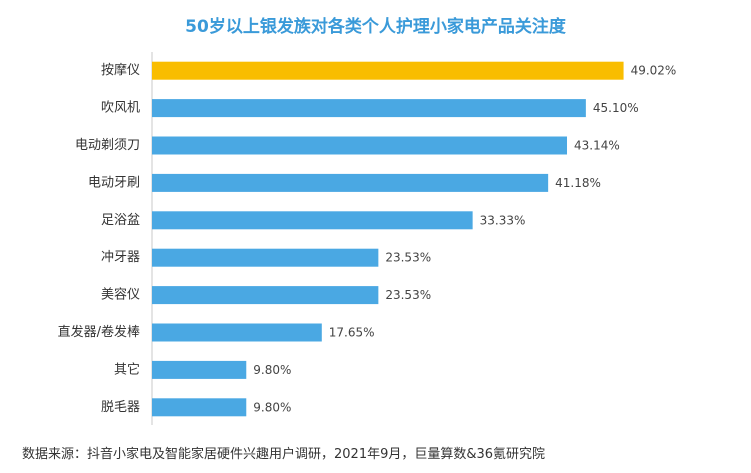  Describe the element at coordinates (654, 71) in the screenshot. I see `value-label: 49.02%` at that location.